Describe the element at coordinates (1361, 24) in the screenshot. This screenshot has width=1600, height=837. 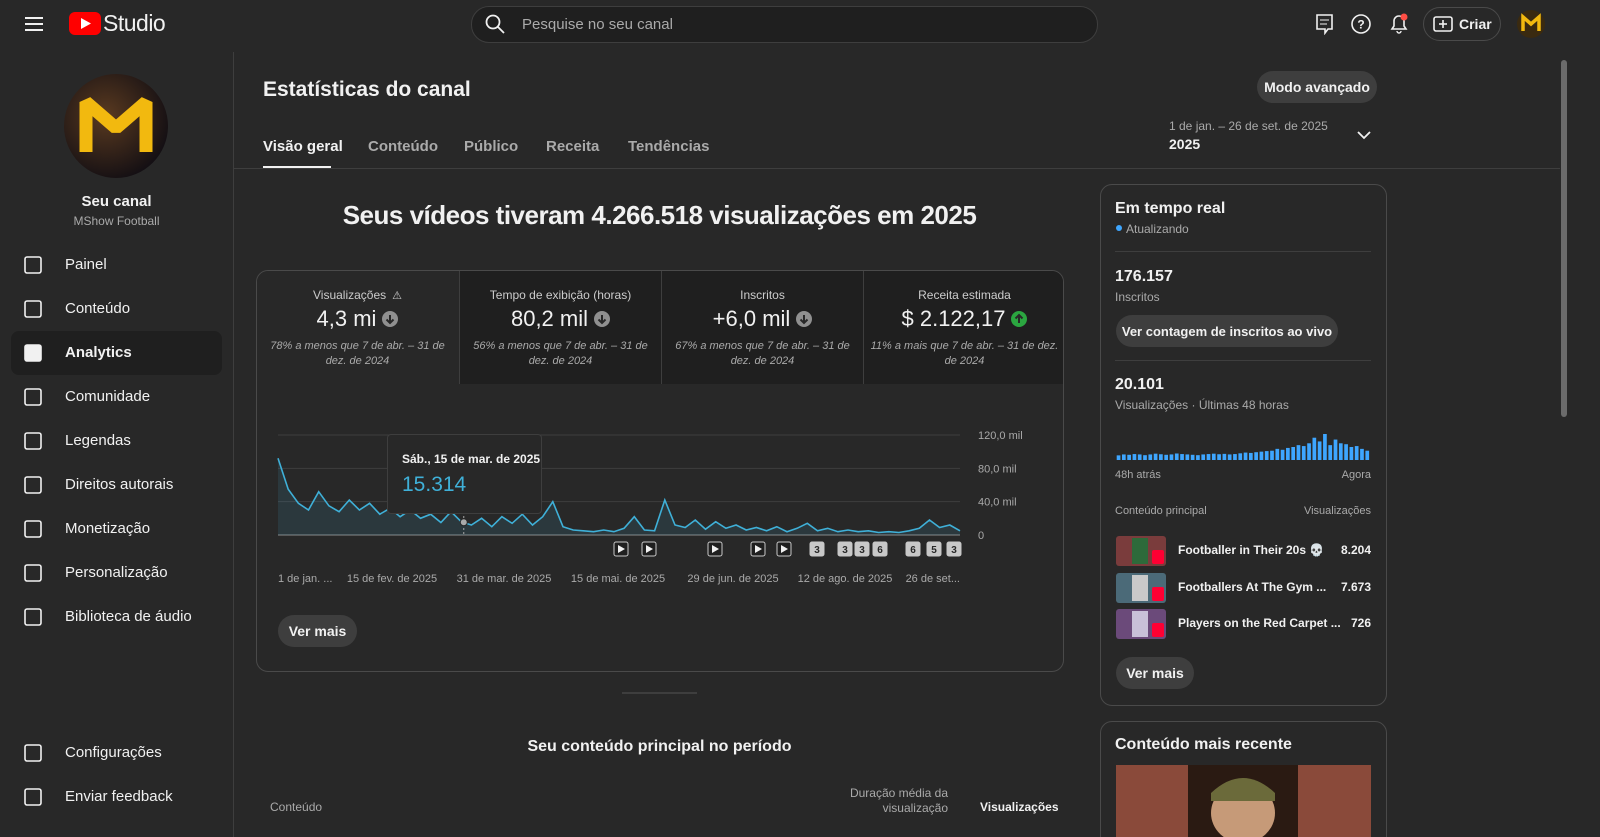
I see `help-icon: ?` at that location.